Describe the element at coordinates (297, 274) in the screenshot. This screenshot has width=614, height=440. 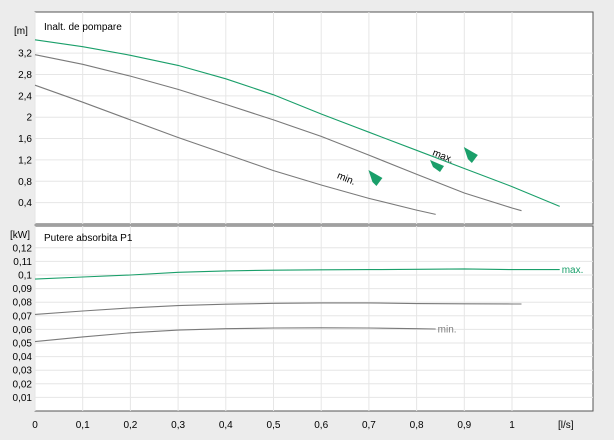
I see `curve-max` at that location.